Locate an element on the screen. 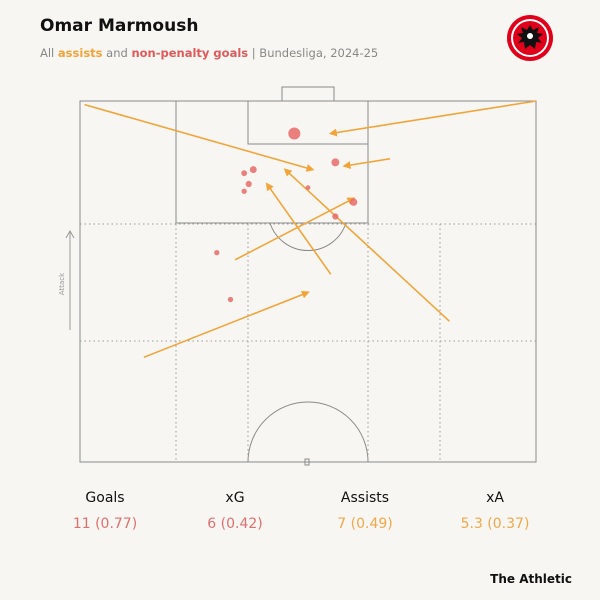 The width and height of the screenshot is (600, 600). penalty-arc is located at coordinates (308, 237).